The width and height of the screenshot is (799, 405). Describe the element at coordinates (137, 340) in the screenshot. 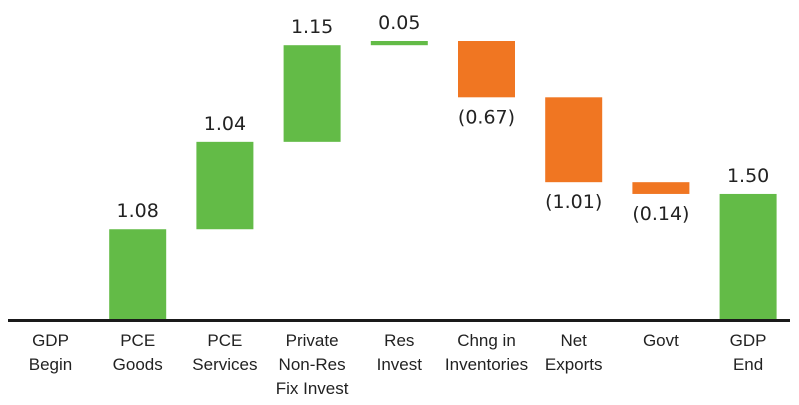

I see `category-label-1-line-0: PCE` at that location.